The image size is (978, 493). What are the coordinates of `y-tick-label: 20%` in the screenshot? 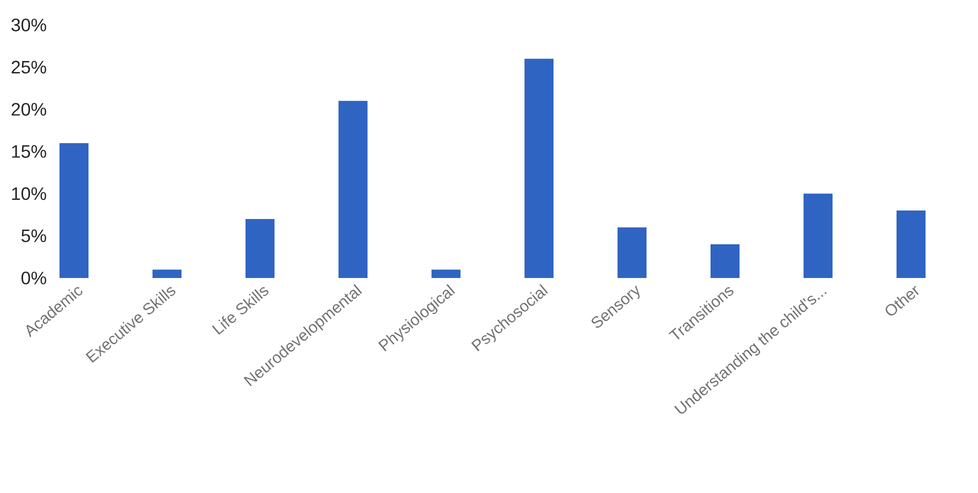 It's located at (29, 109).